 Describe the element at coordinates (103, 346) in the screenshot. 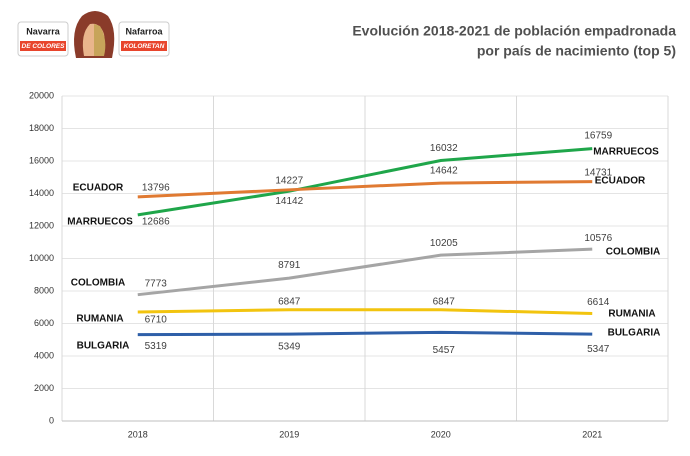

I see `series-name-left: BULGARIA` at that location.